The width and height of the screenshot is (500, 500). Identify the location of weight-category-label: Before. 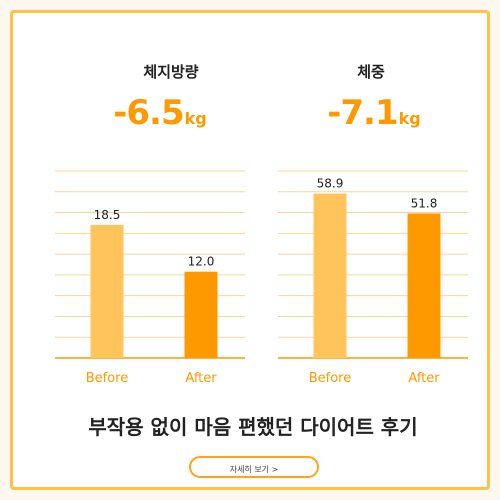
(330, 378).